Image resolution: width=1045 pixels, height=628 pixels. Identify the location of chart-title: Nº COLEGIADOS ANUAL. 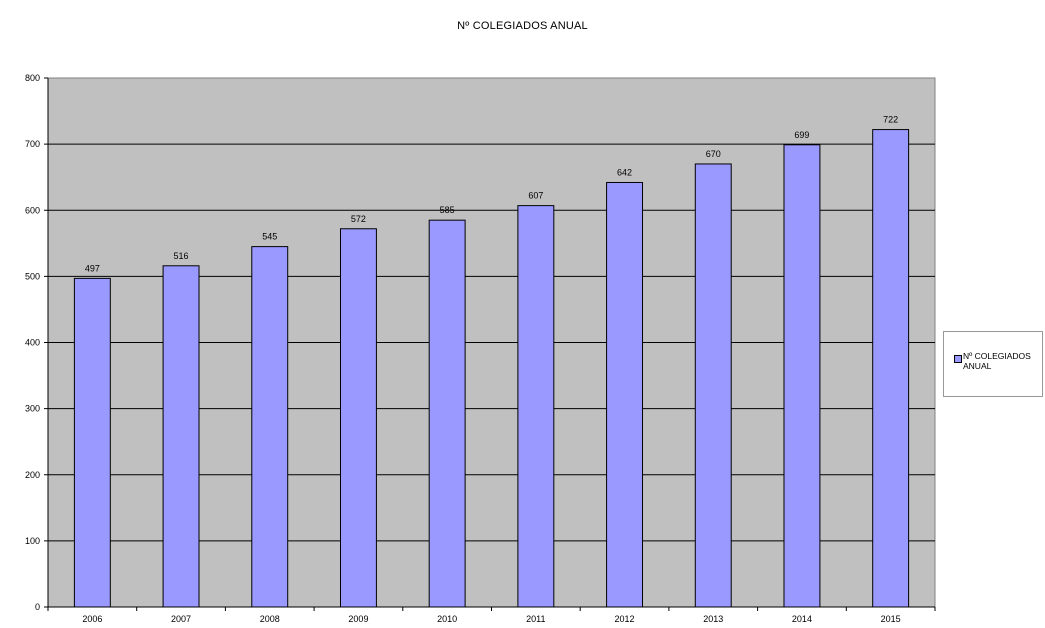
(522, 26).